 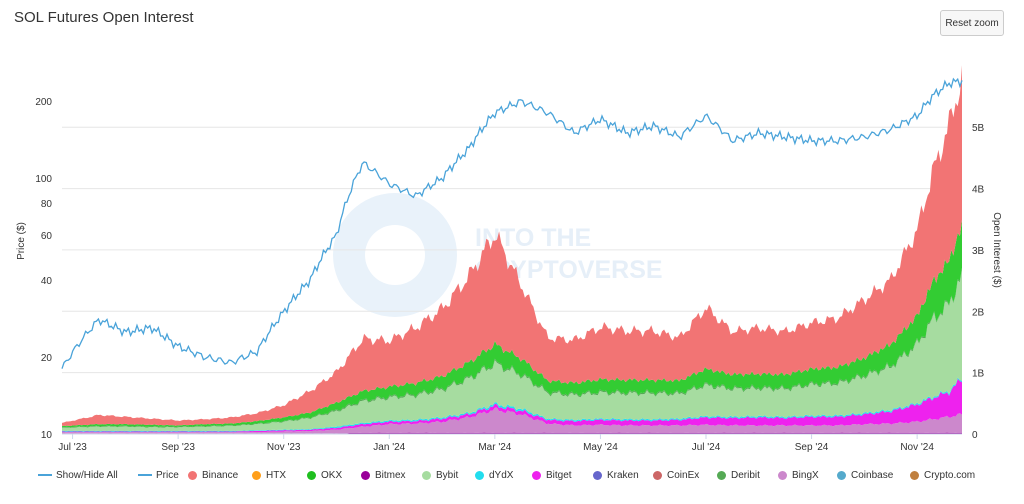 I want to click on y-right-tick-label: 2B, so click(x=978, y=312).